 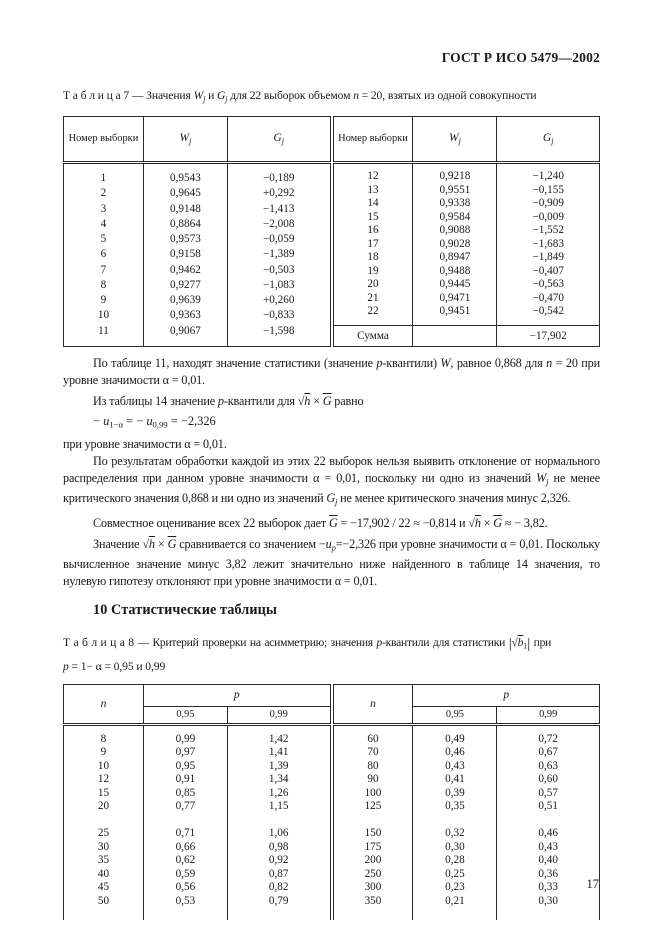 What do you see at coordinates (278, 793) in the screenshot?
I see `table-cell: 1,26` at bounding box center [278, 793].